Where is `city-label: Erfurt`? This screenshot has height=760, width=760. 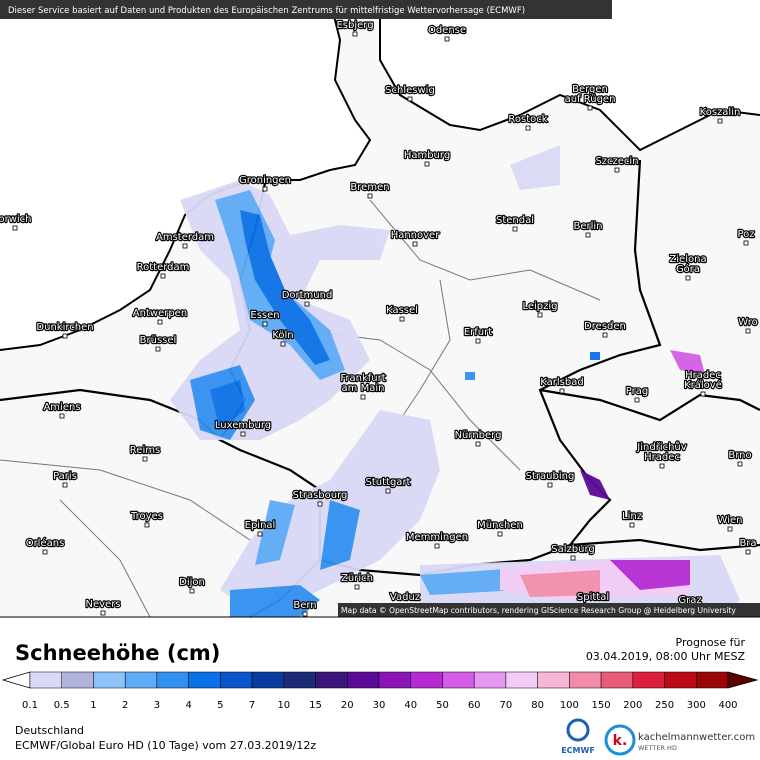 city-label: Erfurt is located at coordinates (478, 332).